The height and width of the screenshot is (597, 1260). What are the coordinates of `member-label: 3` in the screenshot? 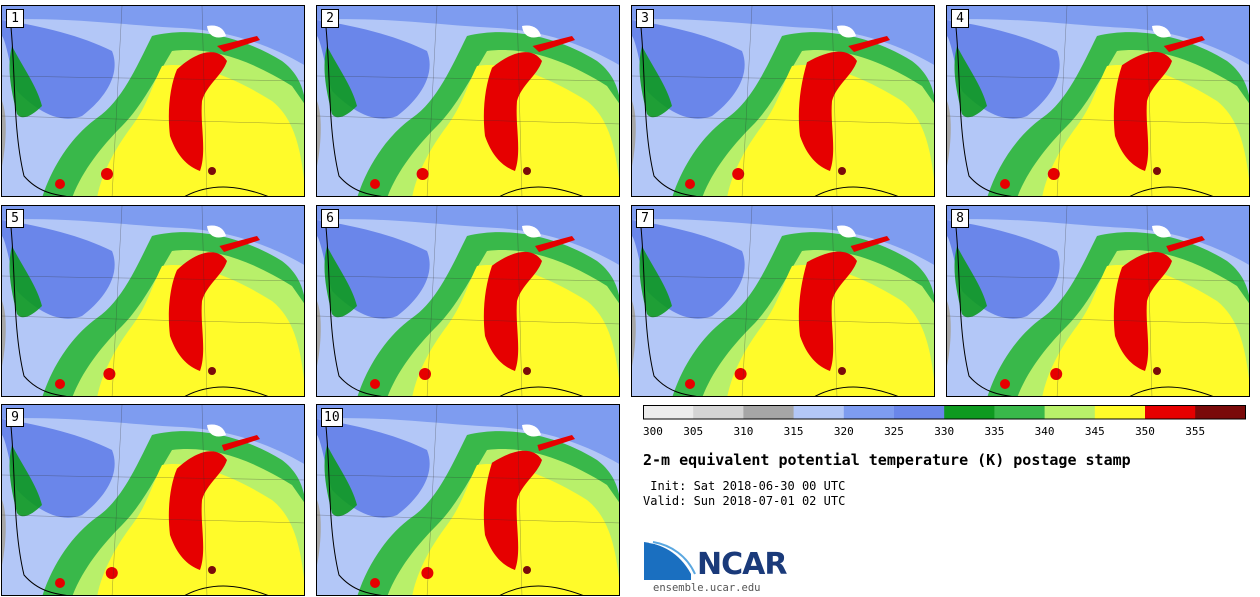 It's located at (645, 18).